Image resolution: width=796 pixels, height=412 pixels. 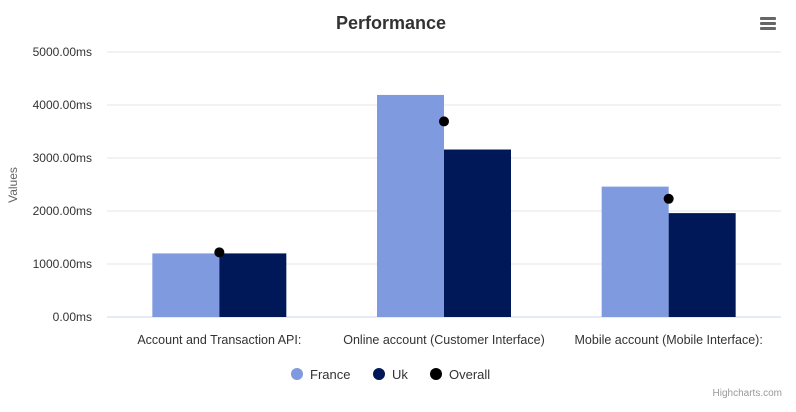 I want to click on x-tick-label: Account and Transaction API:, so click(x=219, y=340).